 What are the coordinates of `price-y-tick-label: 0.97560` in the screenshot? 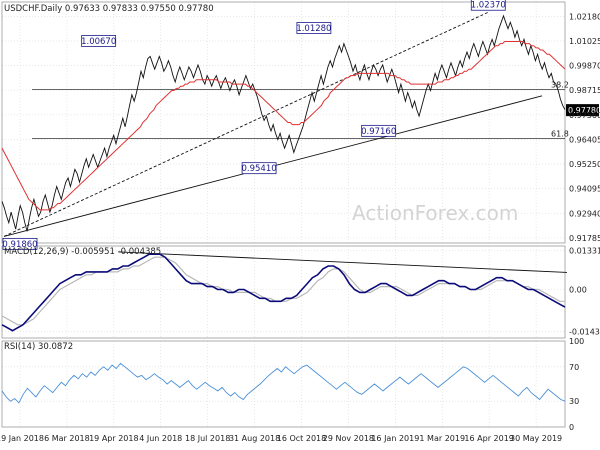 It's located at (584, 115).